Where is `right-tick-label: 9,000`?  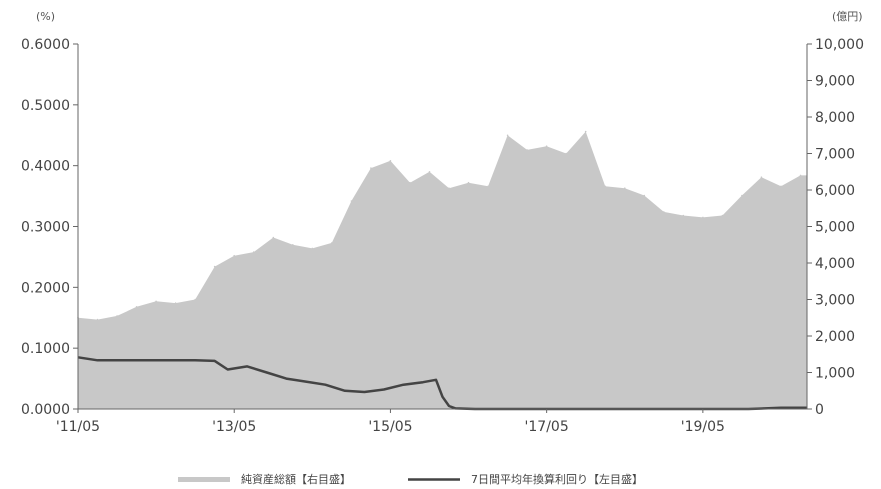 right-tick-label: 9,000 is located at coordinates (835, 82).